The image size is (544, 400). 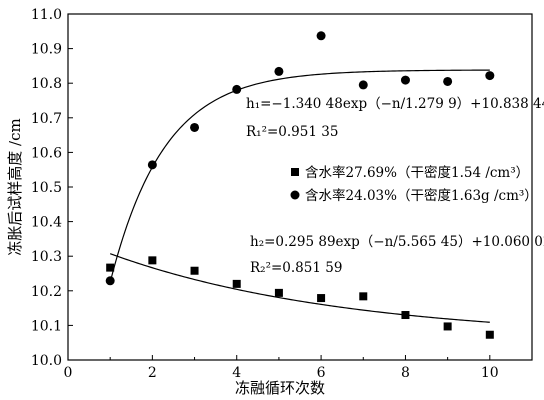 What do you see at coordinates (46, 223) in the screenshot?
I see `y-tick-label: 10.4` at bounding box center [46, 223].